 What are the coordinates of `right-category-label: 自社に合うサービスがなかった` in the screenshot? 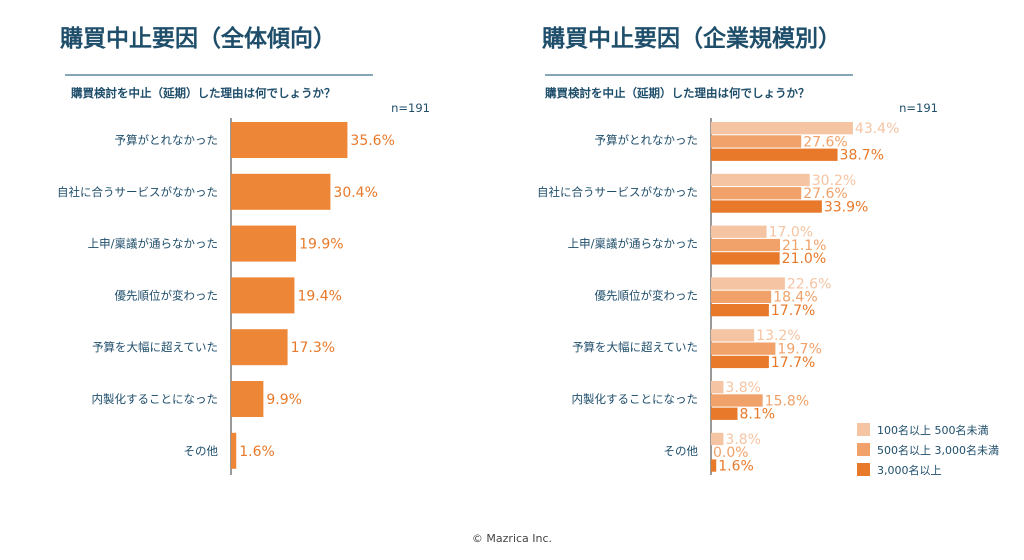 It's located at (617, 192).